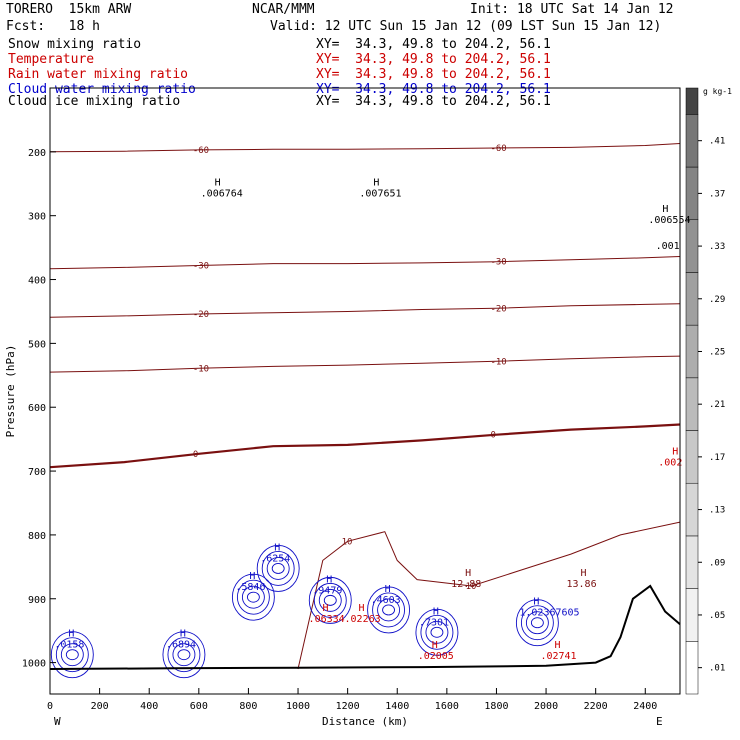 This screenshot has height=740, width=740. What do you see at coordinates (283, 9) in the screenshot?
I see `organization: NCAR/MMM` at bounding box center [283, 9].